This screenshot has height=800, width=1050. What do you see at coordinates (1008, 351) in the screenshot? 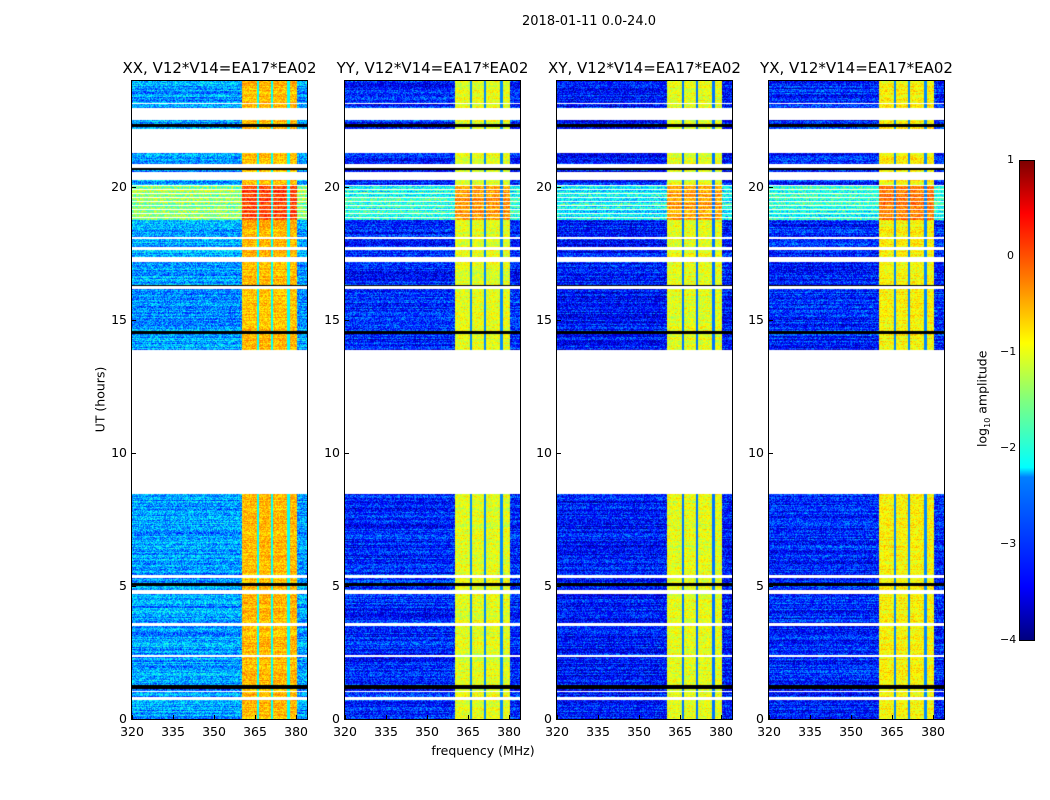
I see `colorbar-tick-label: −1` at bounding box center [1008, 351].